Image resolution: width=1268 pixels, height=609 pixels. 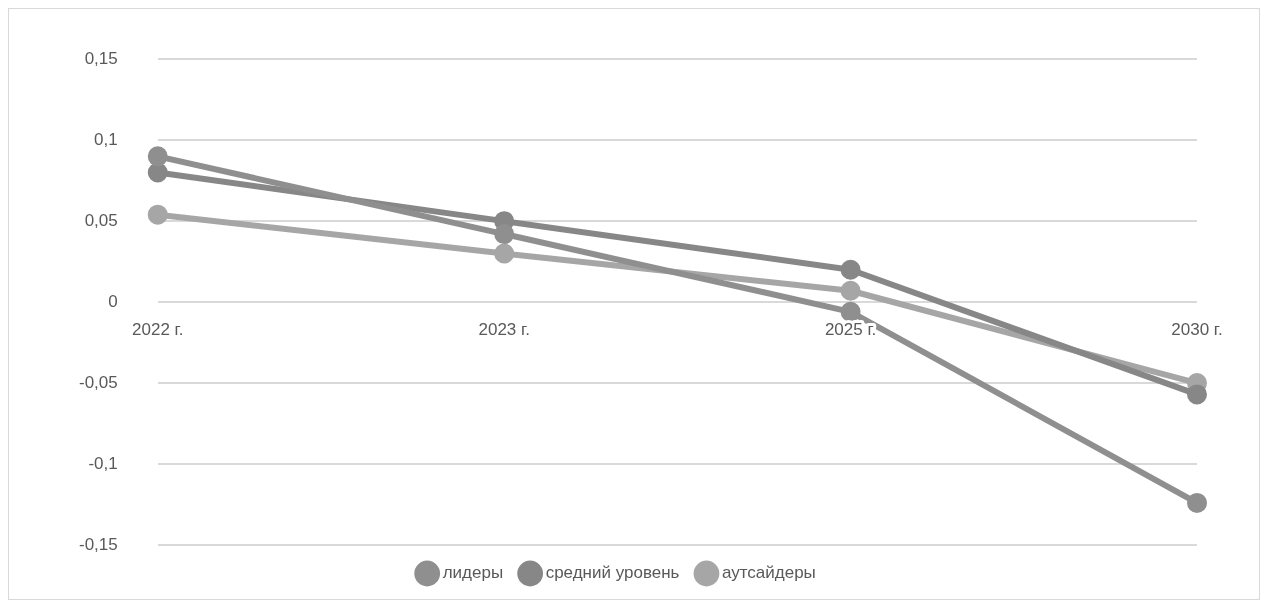 What do you see at coordinates (473, 573) in the screenshot?
I see `legend-label: лидеры` at bounding box center [473, 573].